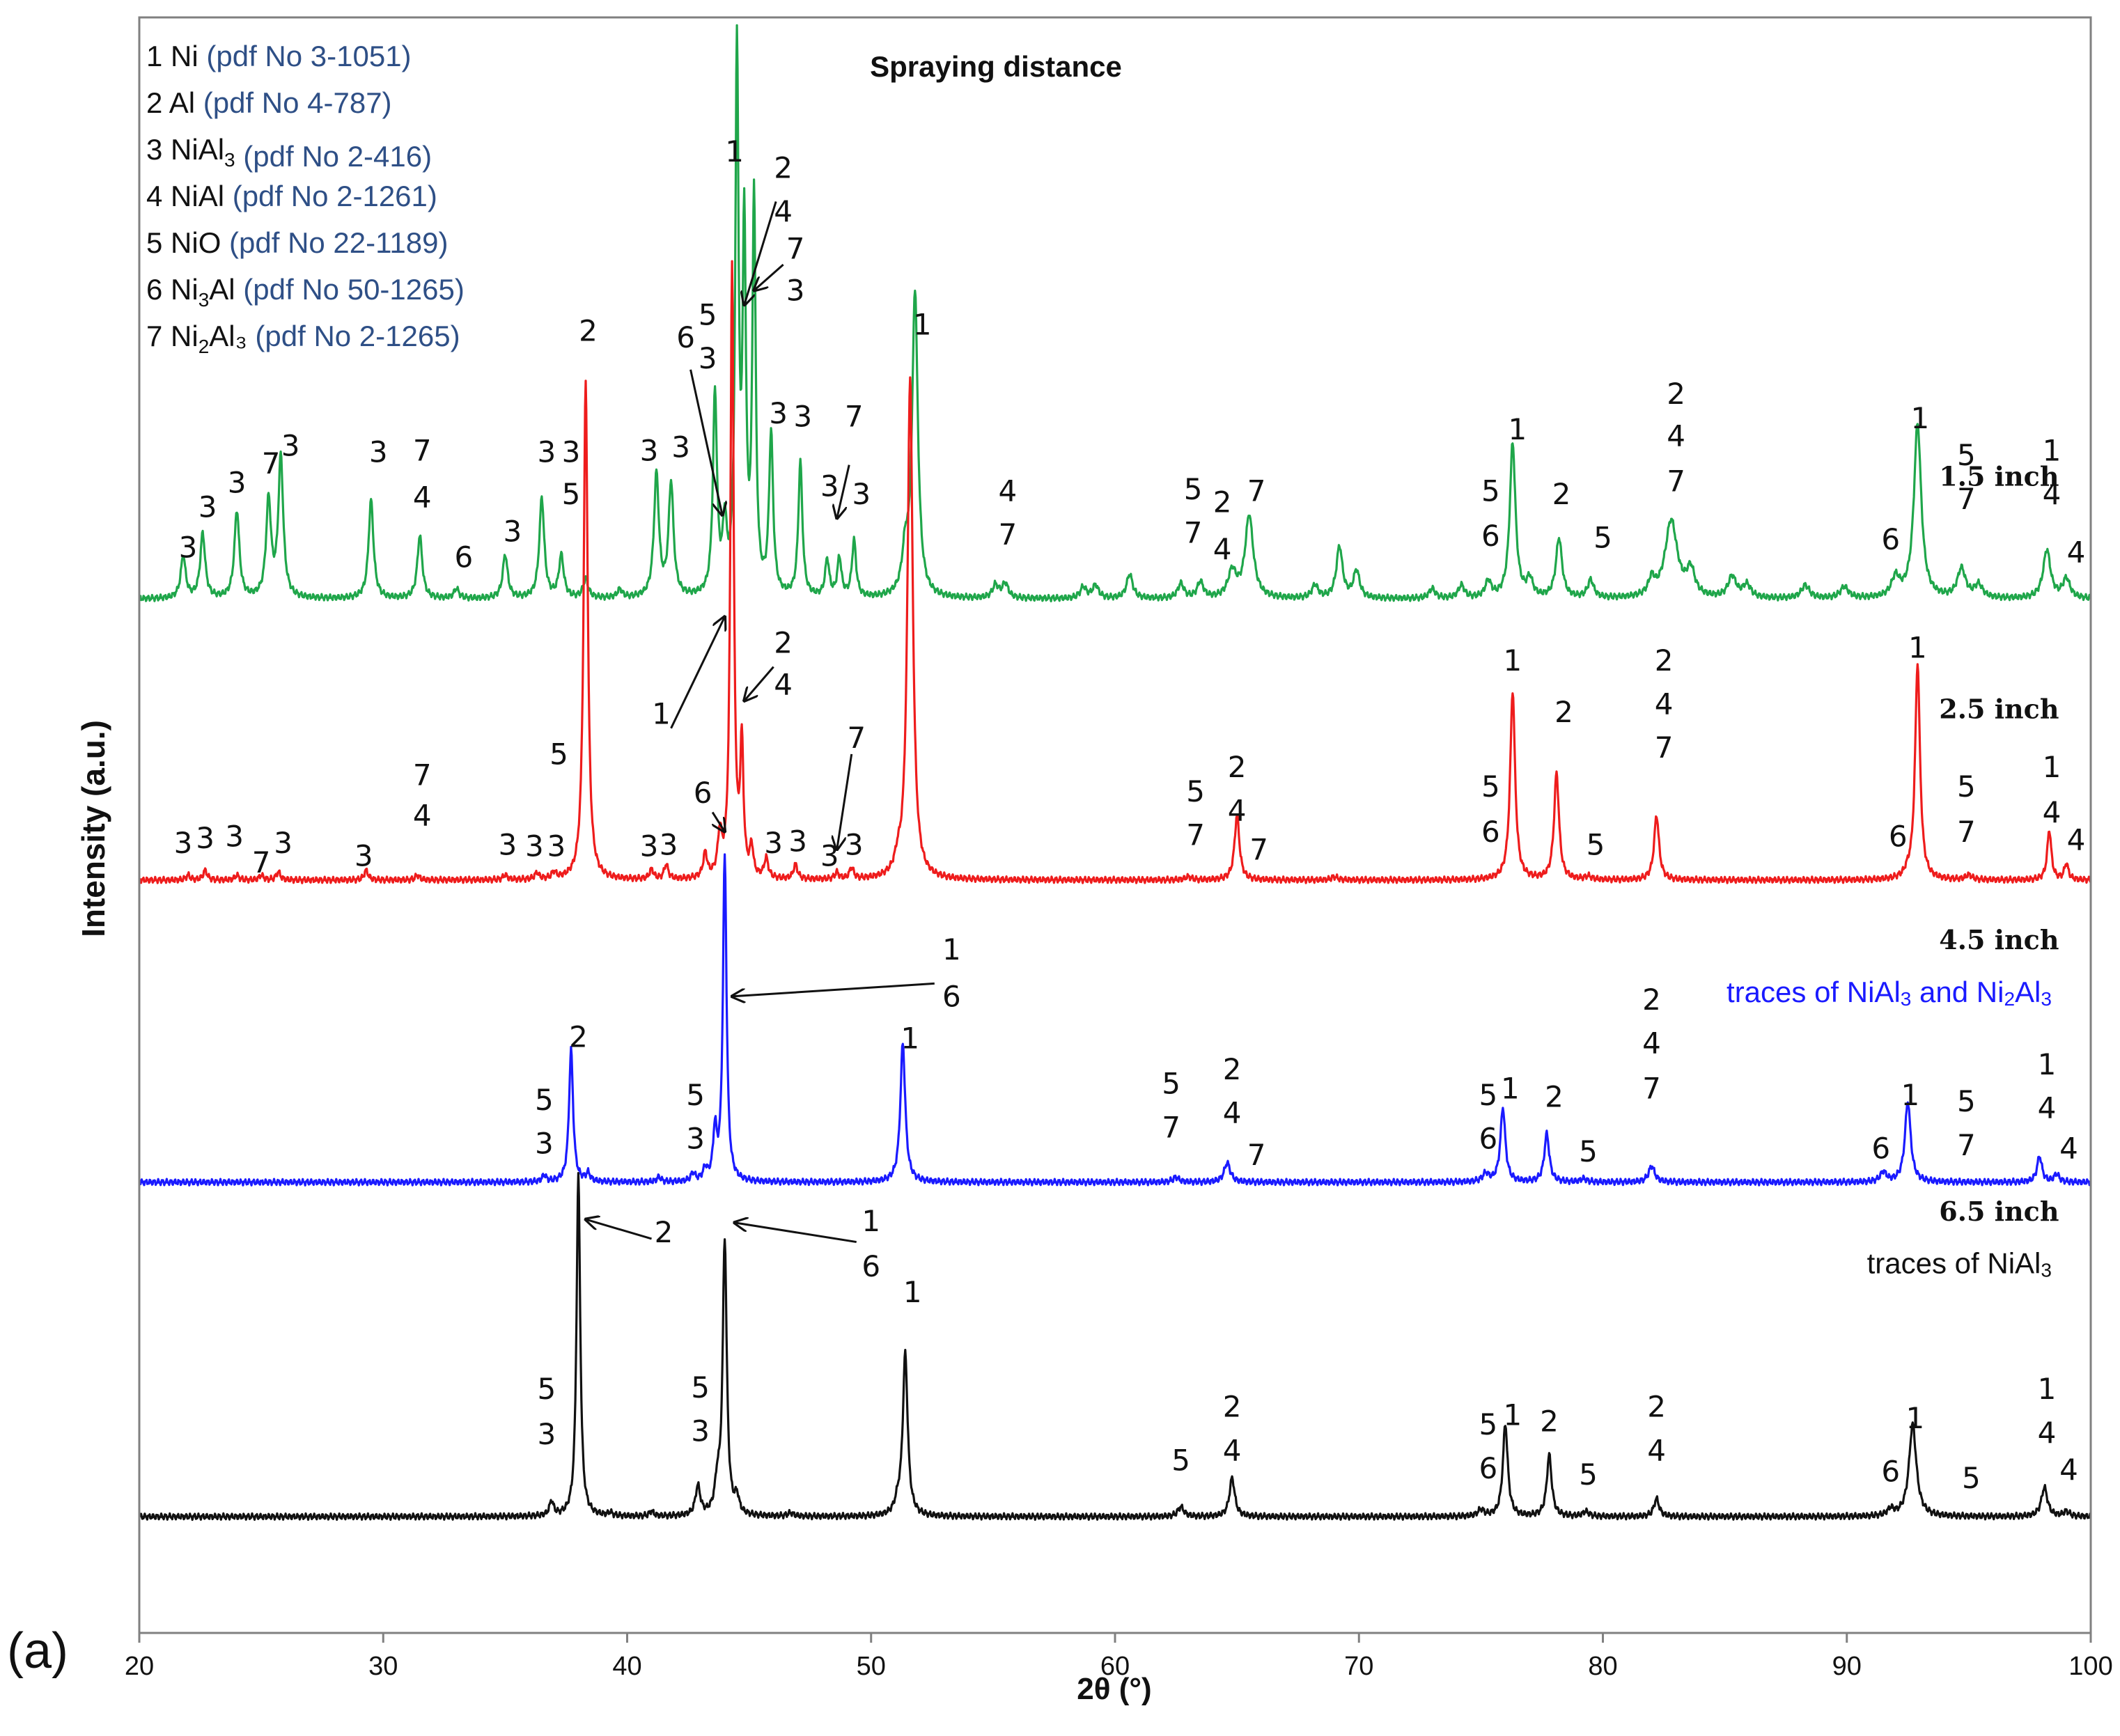 The width and height of the screenshot is (2120, 1736). Describe the element at coordinates (996, 66) in the screenshot. I see `chart-title: Spraying distance` at that location.